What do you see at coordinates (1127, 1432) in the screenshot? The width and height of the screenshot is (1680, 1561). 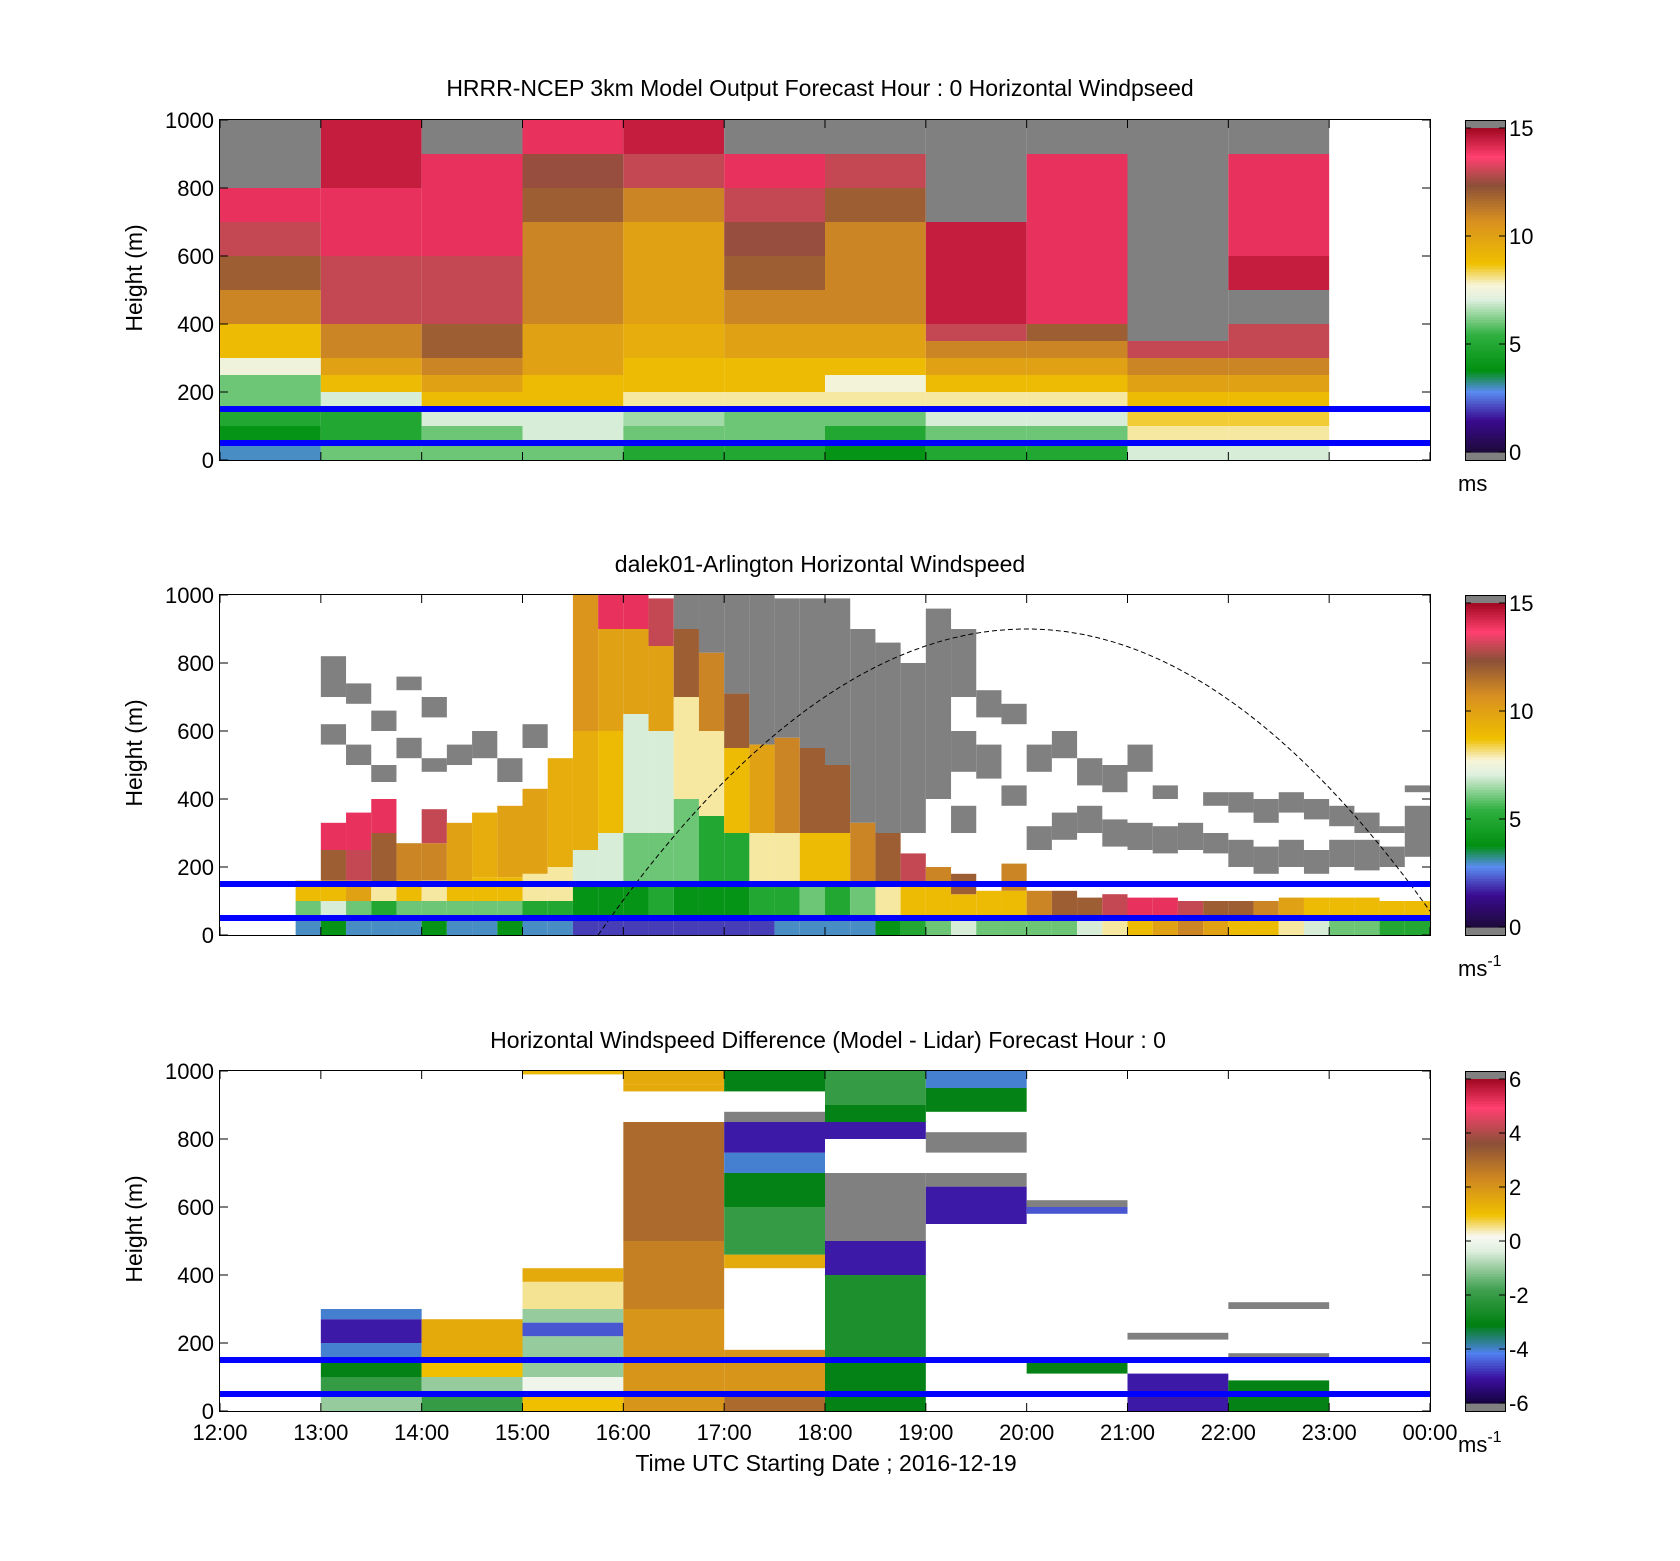 I see `x-tick-label: 21:00` at bounding box center [1127, 1432].